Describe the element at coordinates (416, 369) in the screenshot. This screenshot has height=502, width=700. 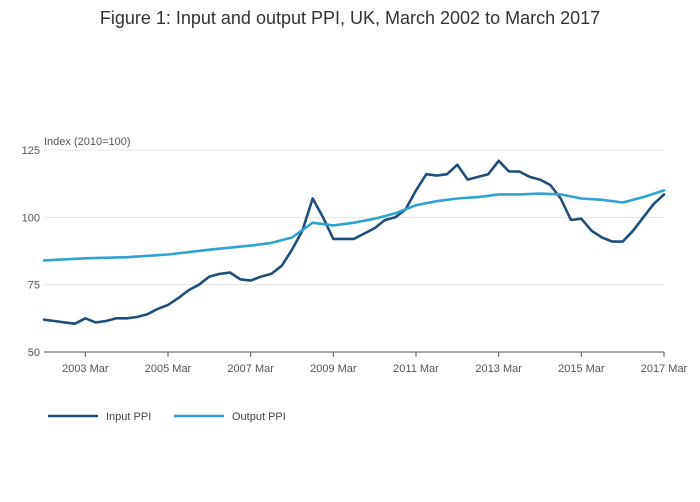
I see `x-tick-label: 2011 Mar` at that location.